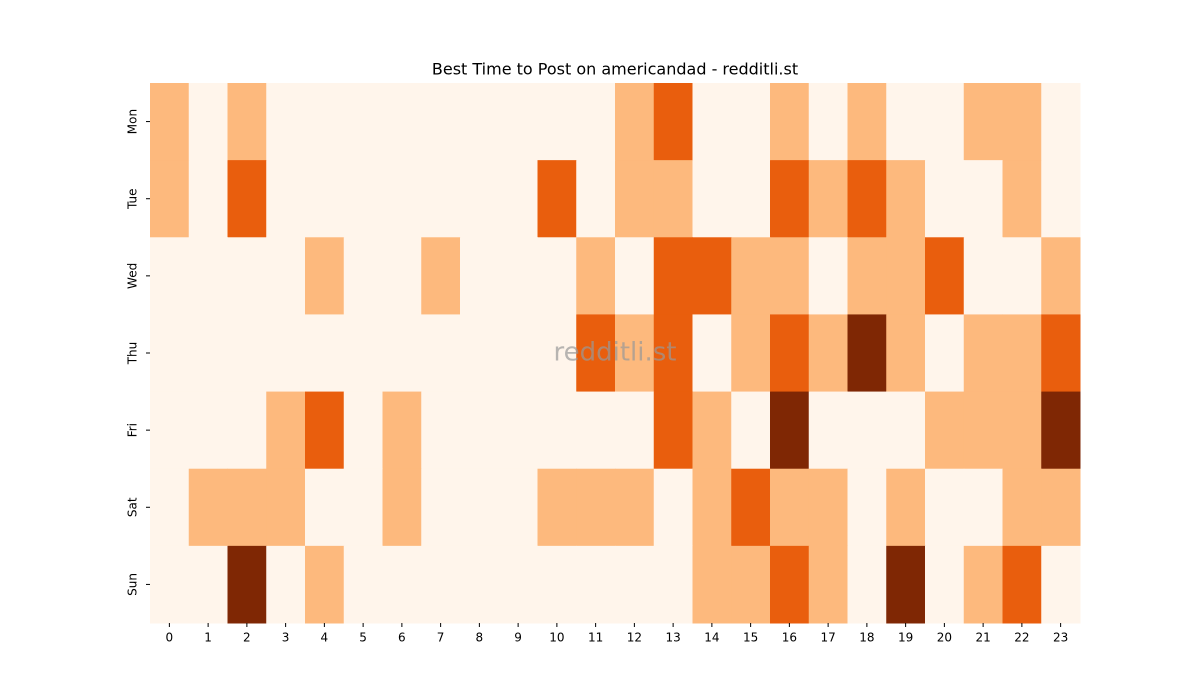  Describe the element at coordinates (827, 638) in the screenshot. I see `x-tick-label: 17` at that location.